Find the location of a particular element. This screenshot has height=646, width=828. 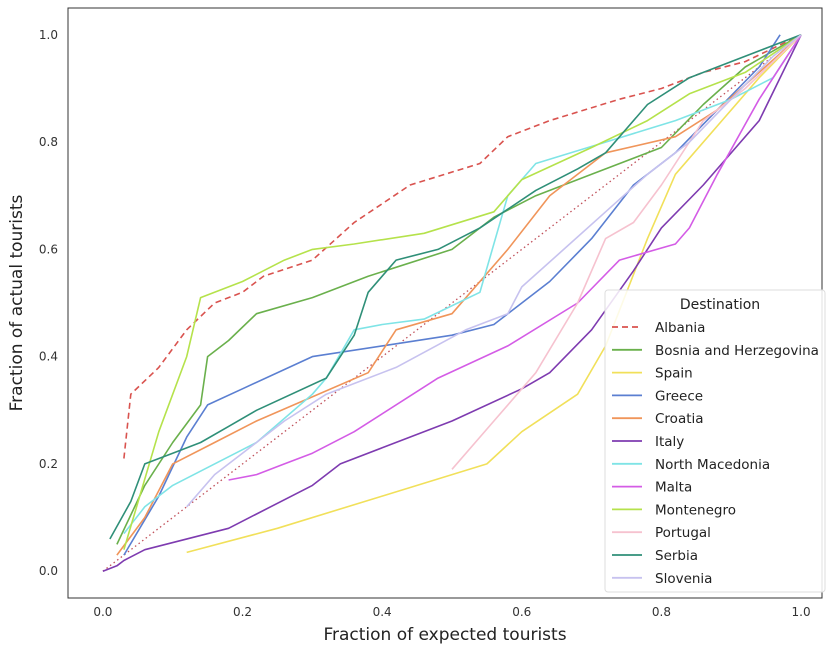

y-tick-label: 0.2 is located at coordinates (48, 464).